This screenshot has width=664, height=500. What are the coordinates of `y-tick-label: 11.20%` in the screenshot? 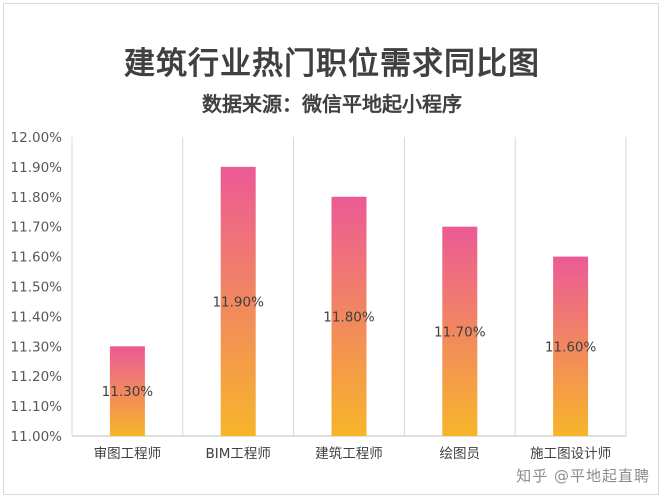 It's located at (37, 377).